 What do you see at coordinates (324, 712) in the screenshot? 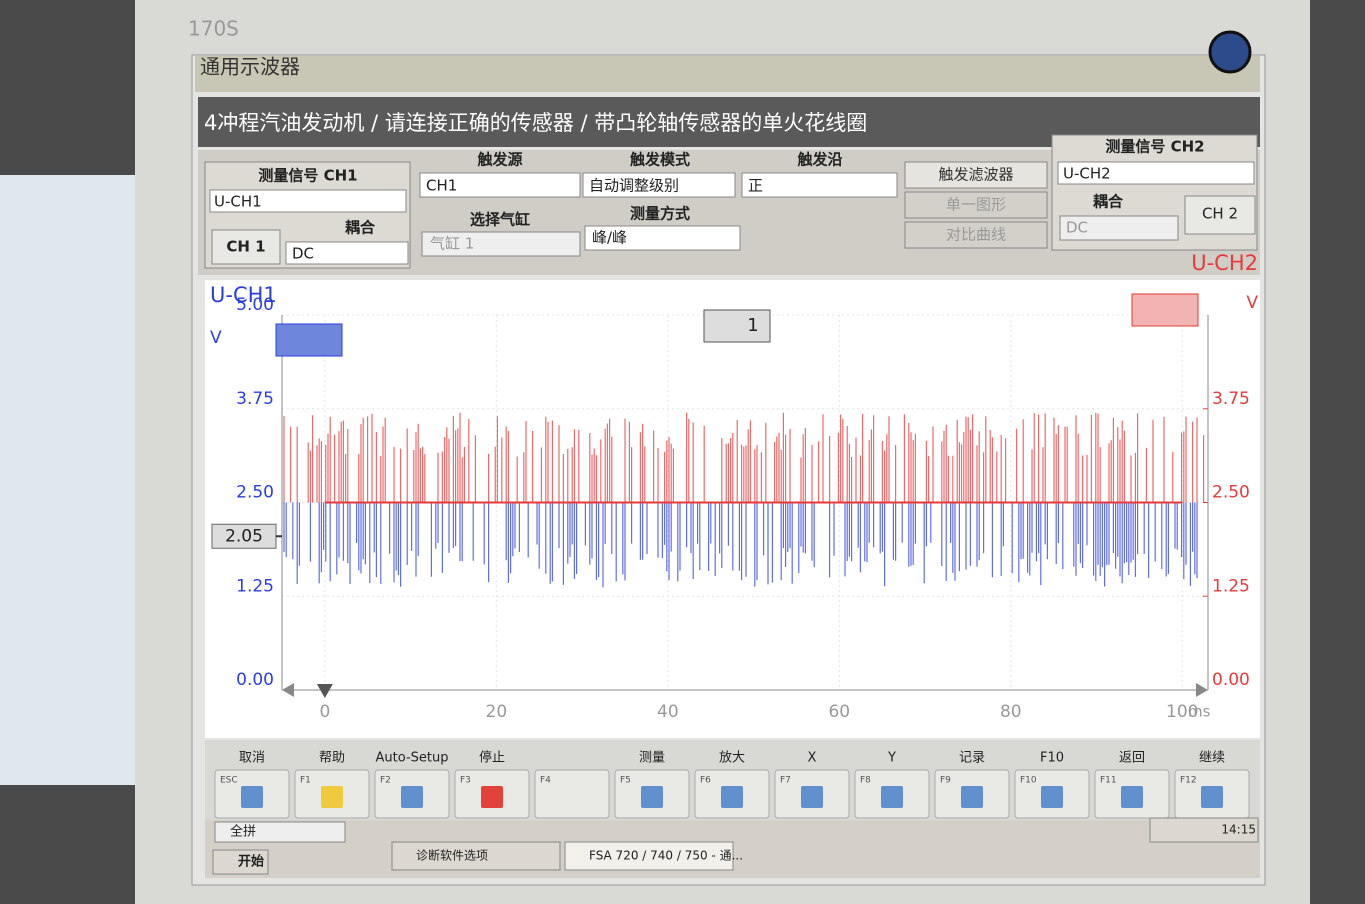
I see `x-tick-label: 0` at bounding box center [324, 712].